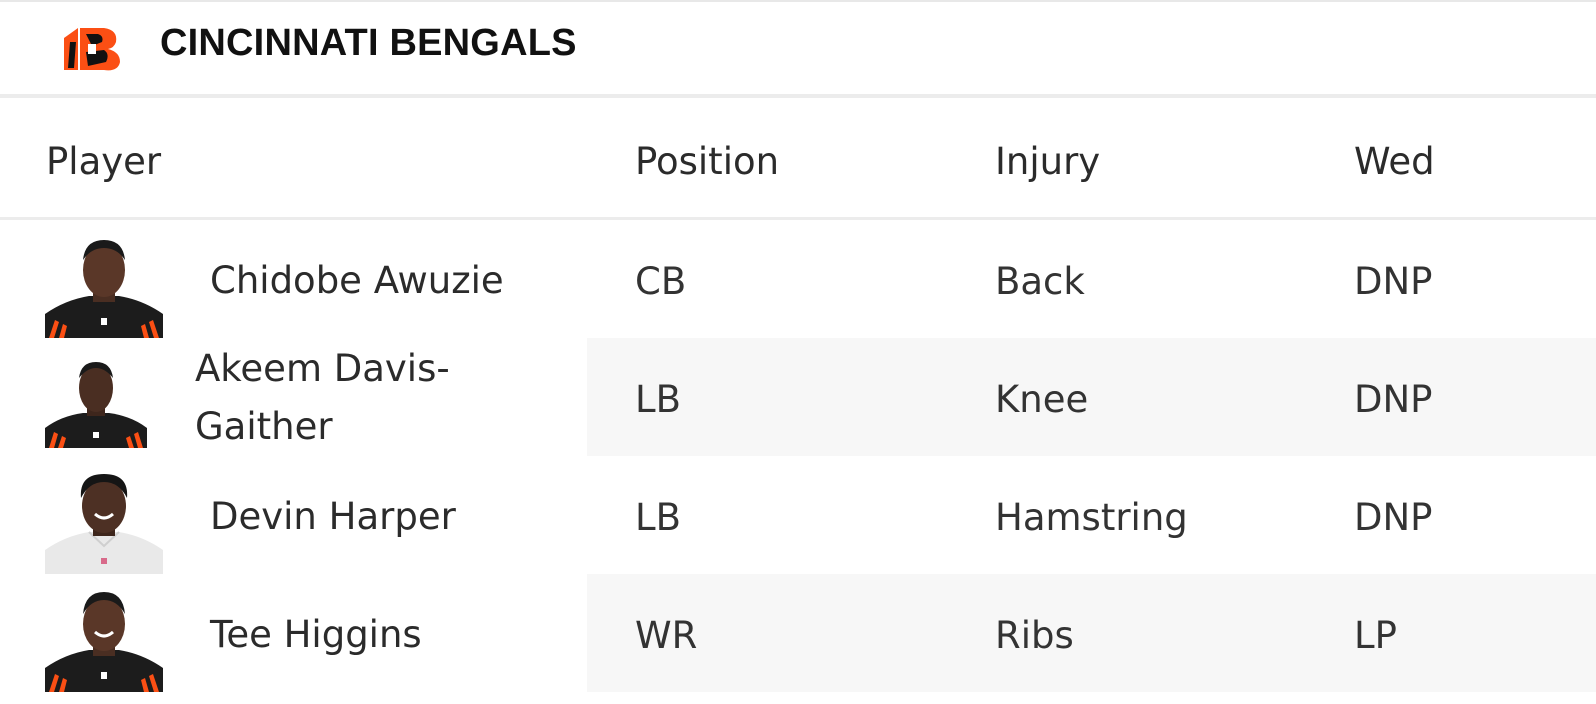 The image size is (1596, 704). What do you see at coordinates (1042, 399) in the screenshot?
I see `injury-cell: Knee` at bounding box center [1042, 399].